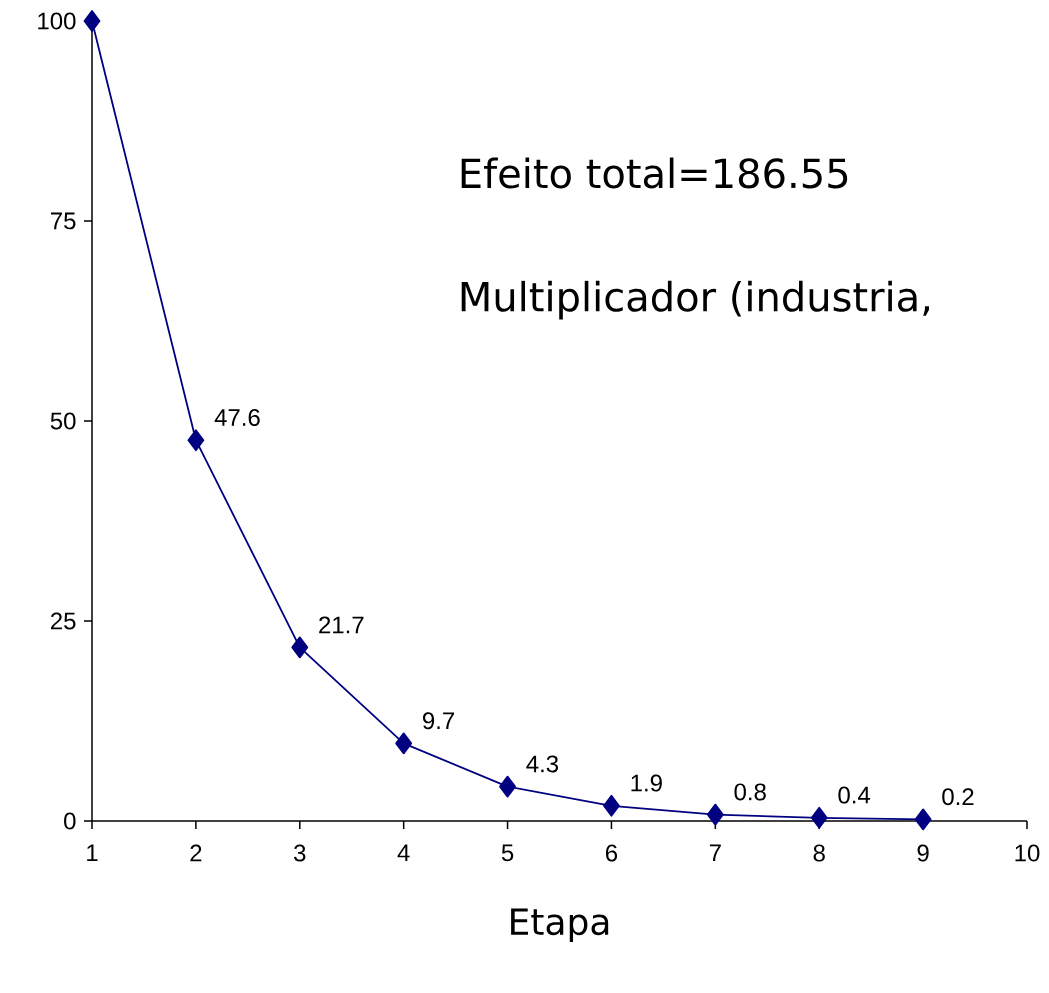 This screenshot has width=1049, height=993. I want to click on x-tick-label: 2, so click(196, 853).